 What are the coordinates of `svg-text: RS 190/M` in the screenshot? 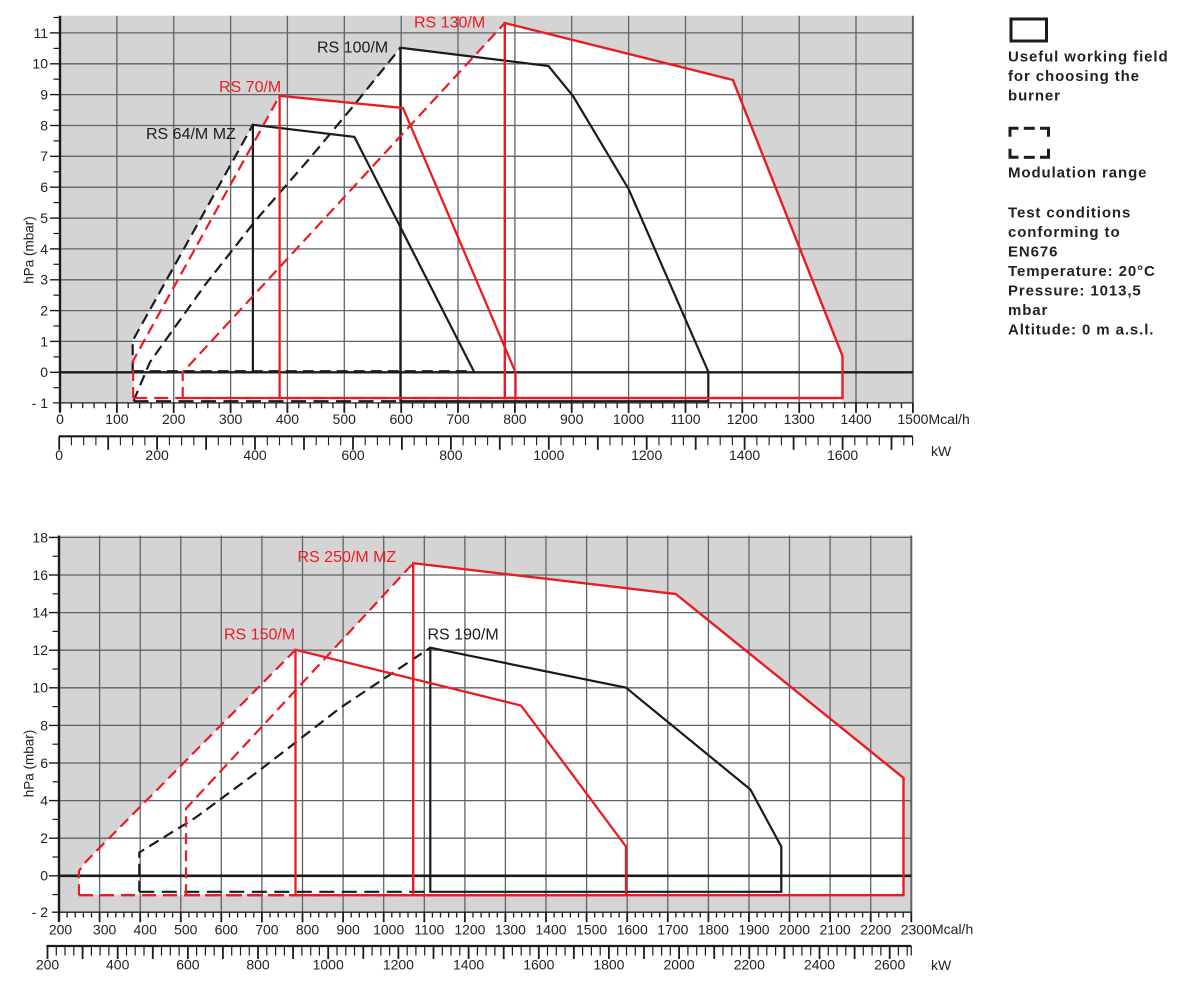 It's located at (463, 635).